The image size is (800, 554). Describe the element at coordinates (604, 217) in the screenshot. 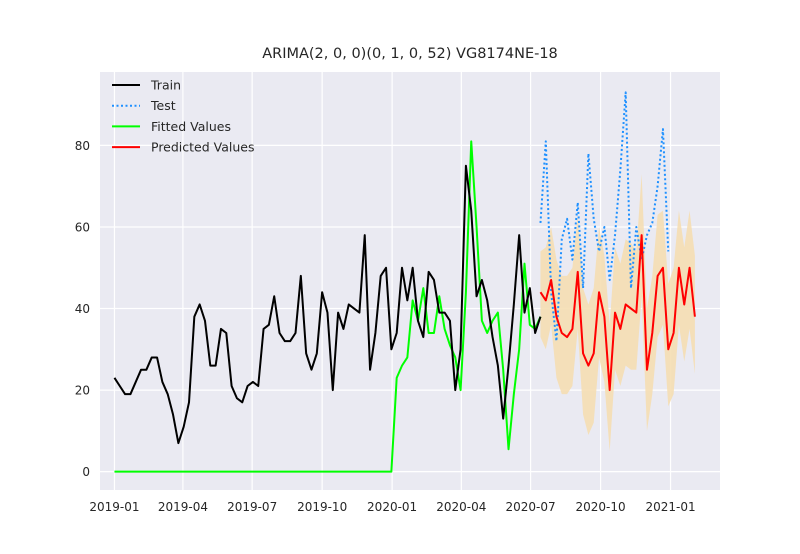

I see `series-line-test` at that location.